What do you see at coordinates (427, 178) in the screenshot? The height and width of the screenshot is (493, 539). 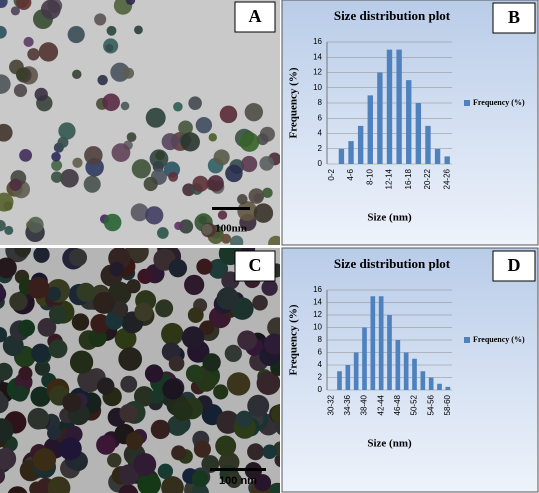 I see `x-tick-label: 20-22` at bounding box center [427, 178].